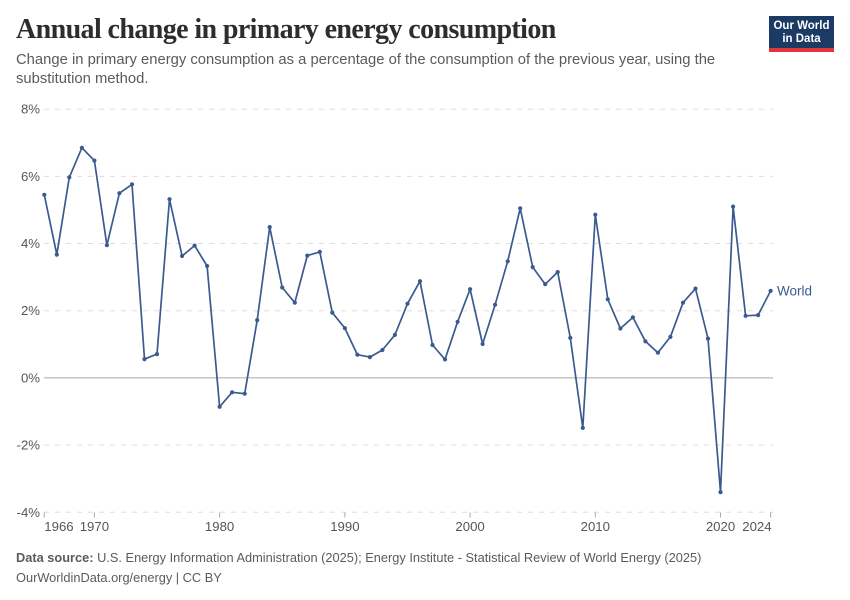 Image resolution: width=850 pixels, height=600 pixels. I want to click on svg-text: 1970, so click(94, 526).